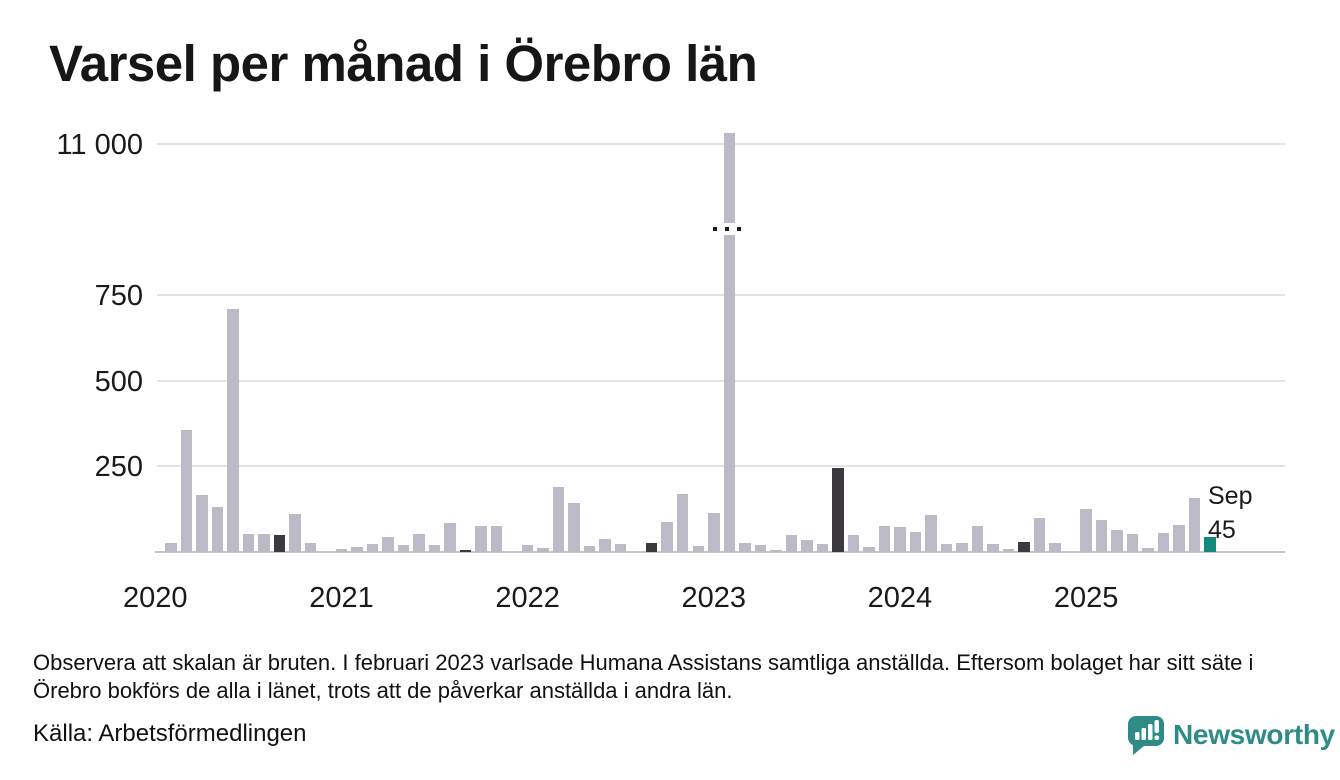 This screenshot has height=780, width=1340. What do you see at coordinates (341, 598) in the screenshot?
I see `x-year-label-2021: 2021` at bounding box center [341, 598].